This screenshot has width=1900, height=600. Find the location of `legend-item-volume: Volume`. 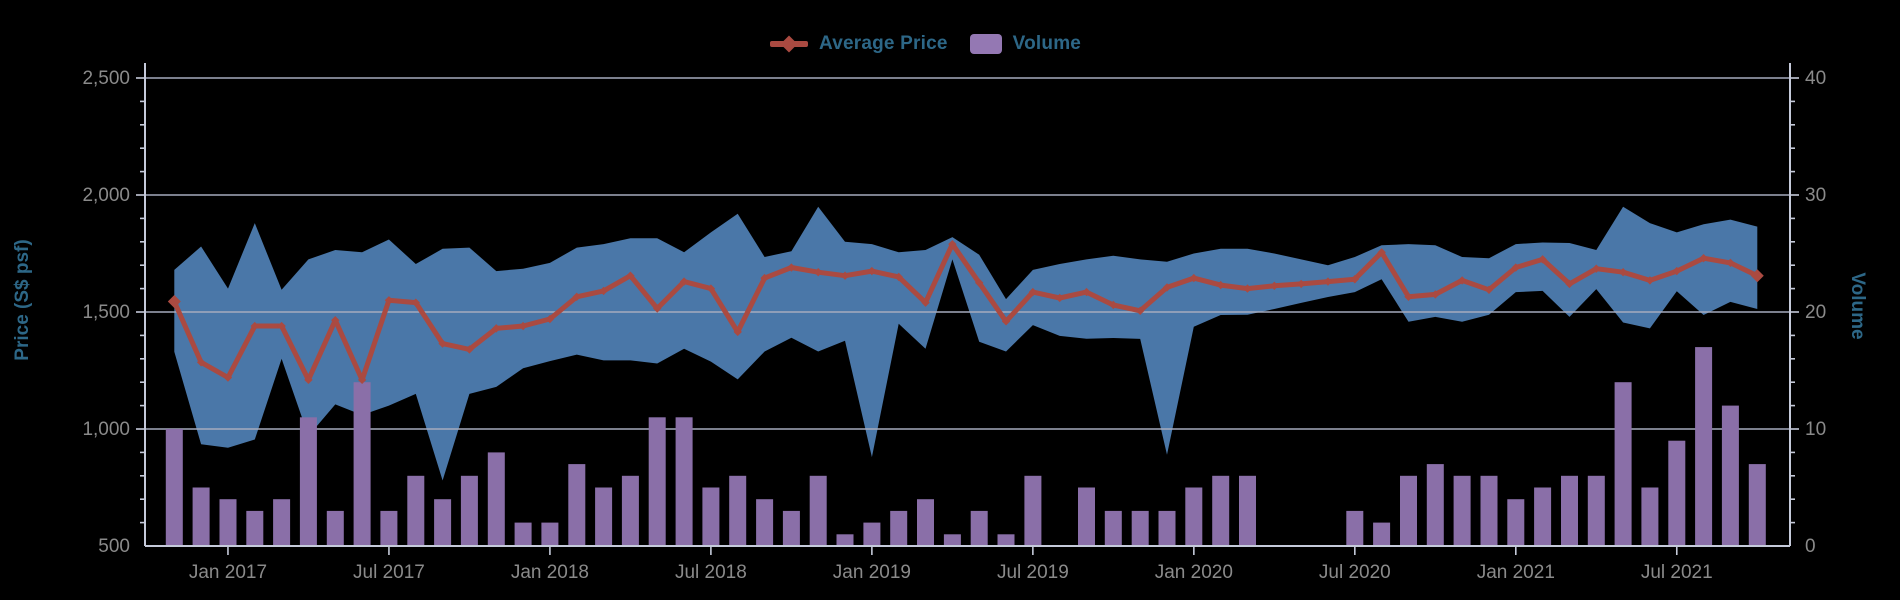

legend-item-volume: Volume is located at coordinates (1025, 44).